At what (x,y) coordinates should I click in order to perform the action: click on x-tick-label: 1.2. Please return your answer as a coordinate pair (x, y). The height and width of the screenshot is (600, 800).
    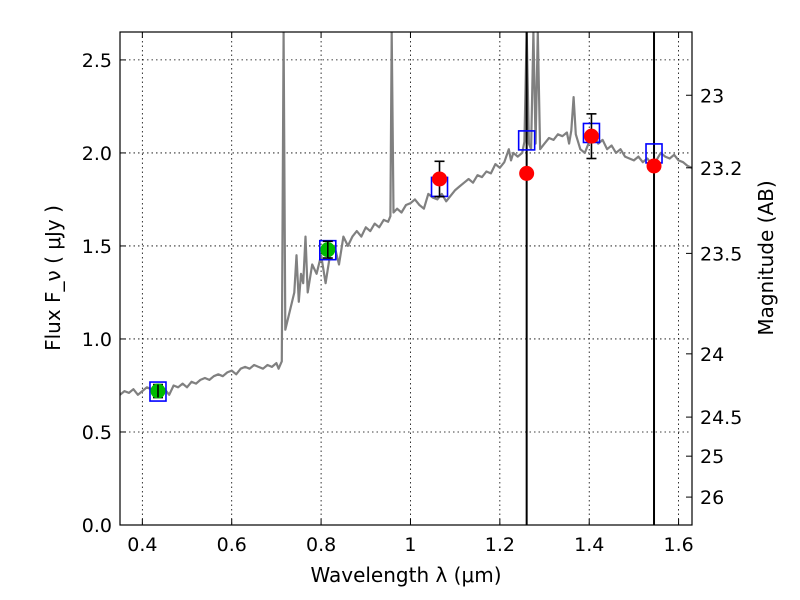
    Looking at the image, I should click on (500, 545).